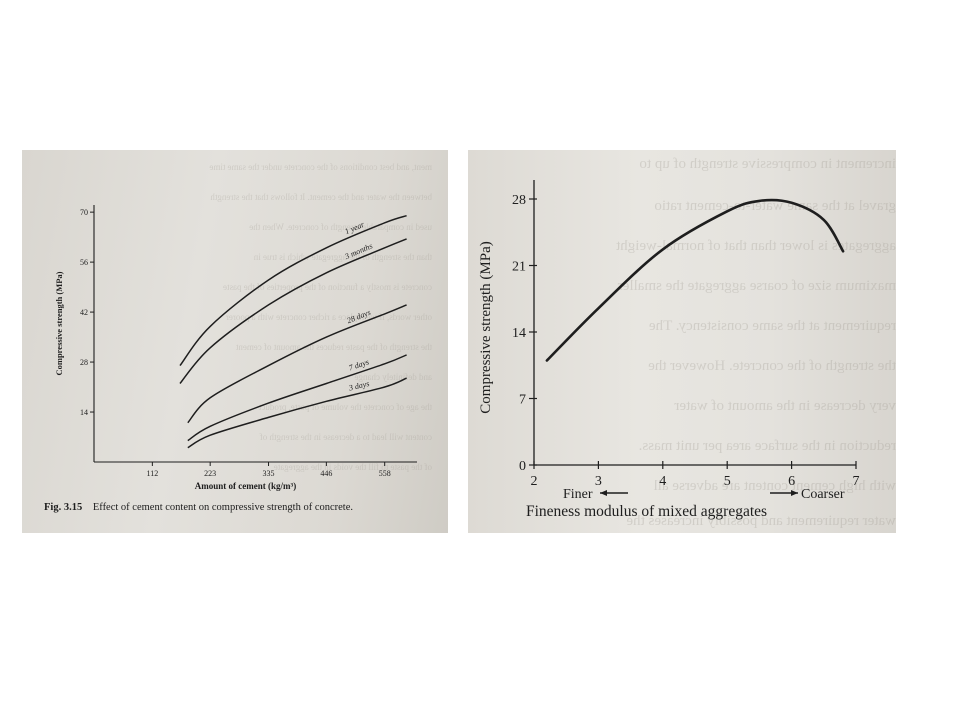 The height and width of the screenshot is (720, 960). I want to click on y-tick-label: 56, so click(84, 262).